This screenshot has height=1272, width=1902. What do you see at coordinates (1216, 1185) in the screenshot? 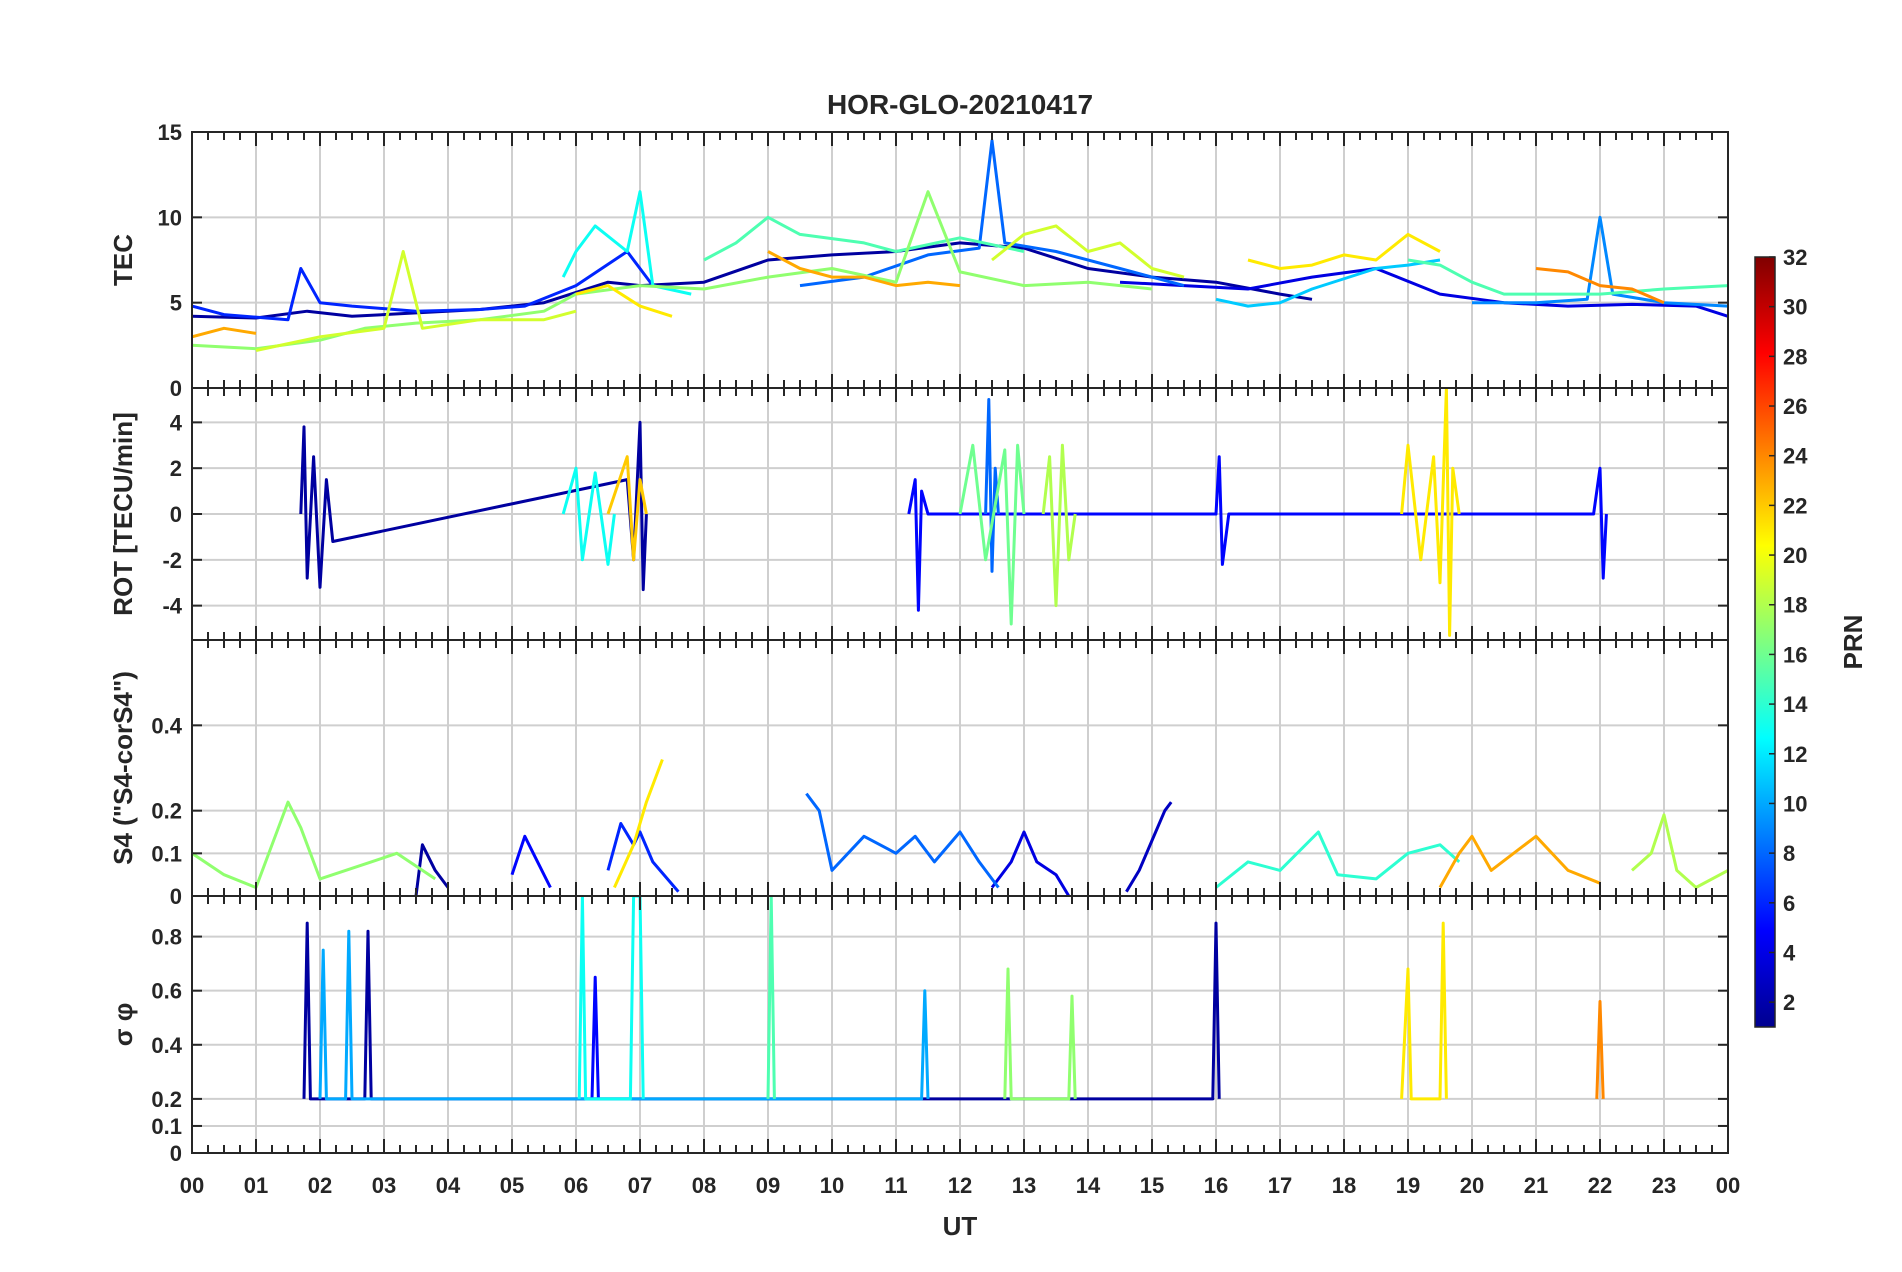
I see `x-tick-label: 16` at bounding box center [1216, 1185].